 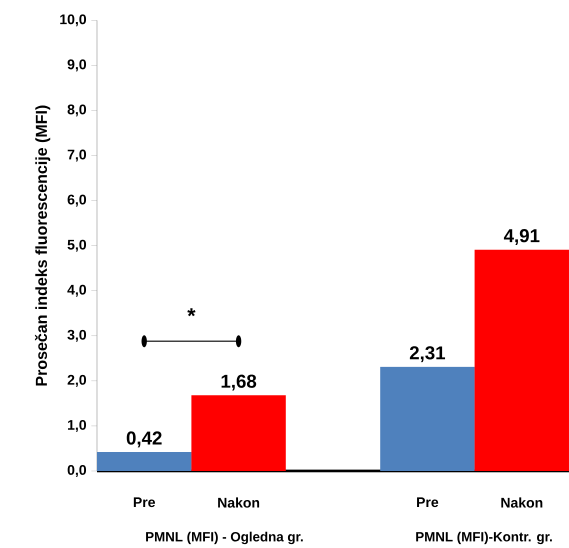 I want to click on text: PMNL (MFI)-Kontr. gr., so click(x=484, y=538).